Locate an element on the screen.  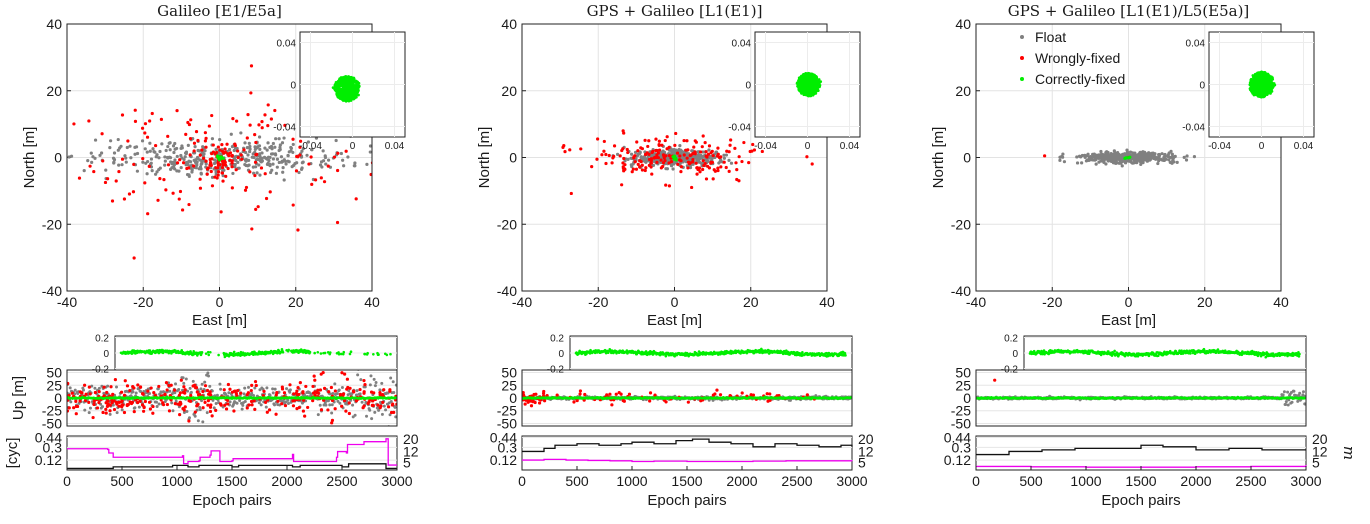
plot-frame is located at coordinates (232, 453).